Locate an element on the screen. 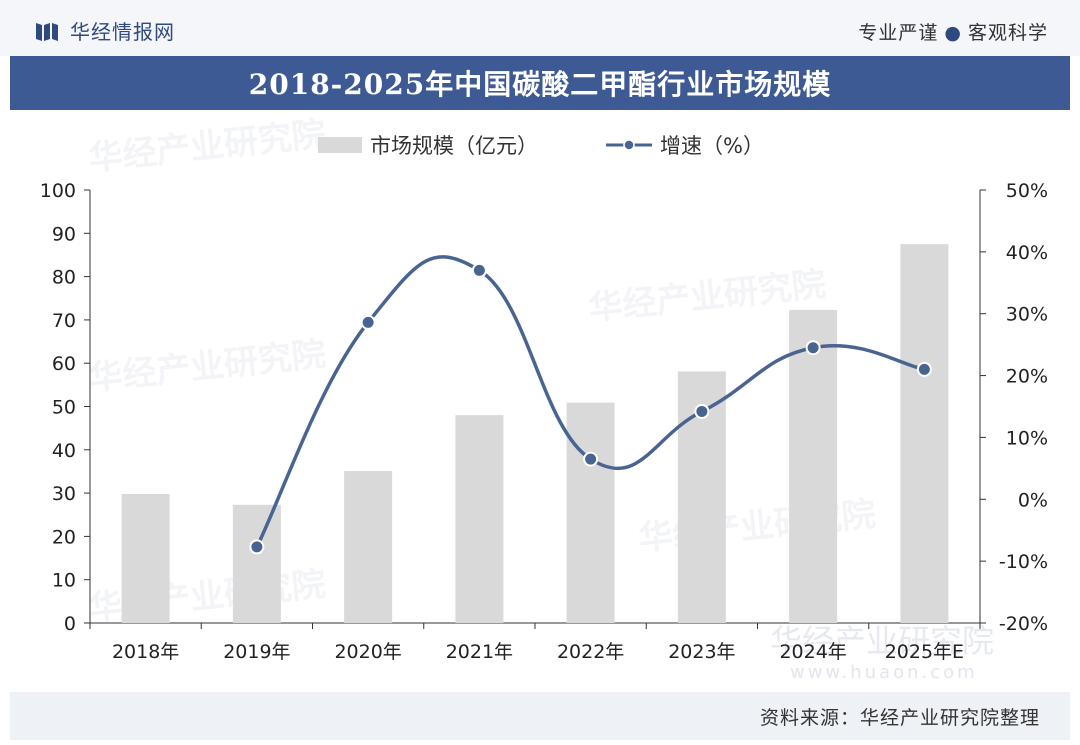 This screenshot has height=745, width=1080. title-bar: 2018-2025年中国碳酸二甲酯行业市场规模 is located at coordinates (540, 83).